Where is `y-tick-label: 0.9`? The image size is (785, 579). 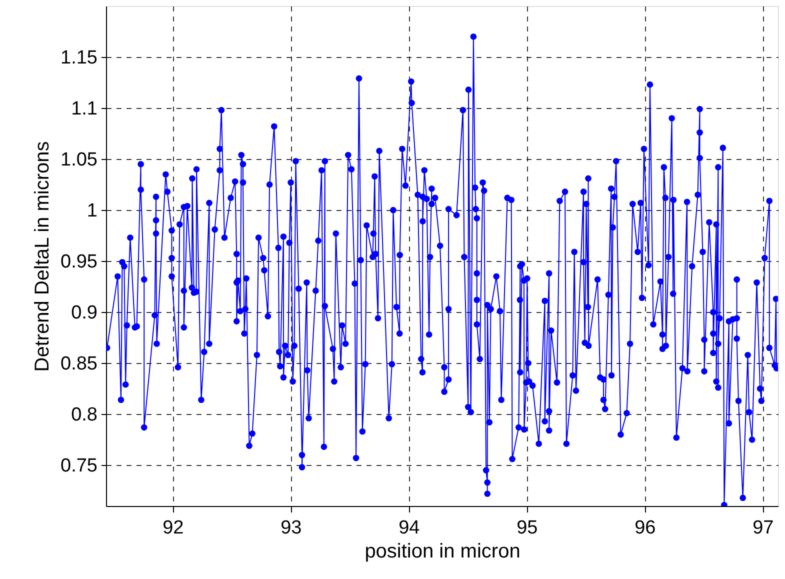 y-tick-label: 0.9 is located at coordinates (84, 313).